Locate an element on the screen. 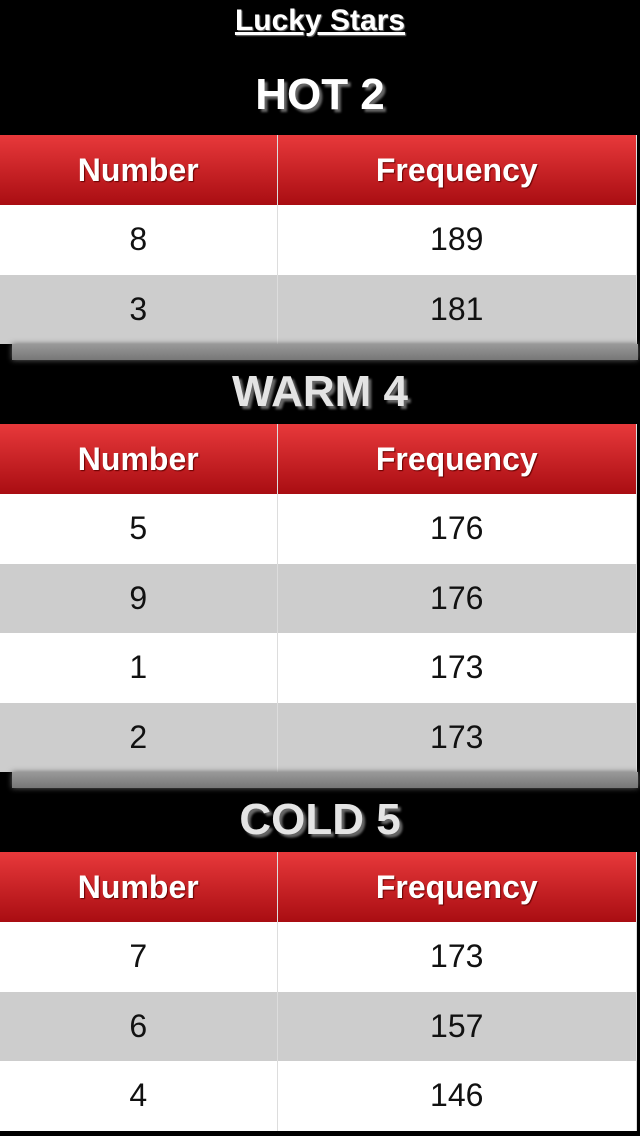 The width and height of the screenshot is (640, 1136). section-heading: HOT 2 is located at coordinates (320, 94).